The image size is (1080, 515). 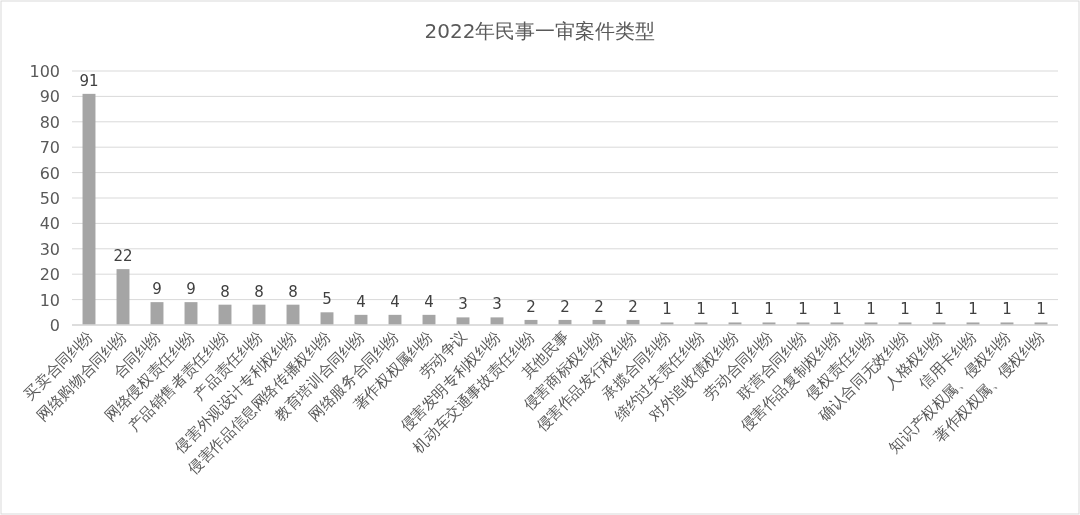 What do you see at coordinates (89, 80) in the screenshot?
I see `data-label: 91` at bounding box center [89, 80].